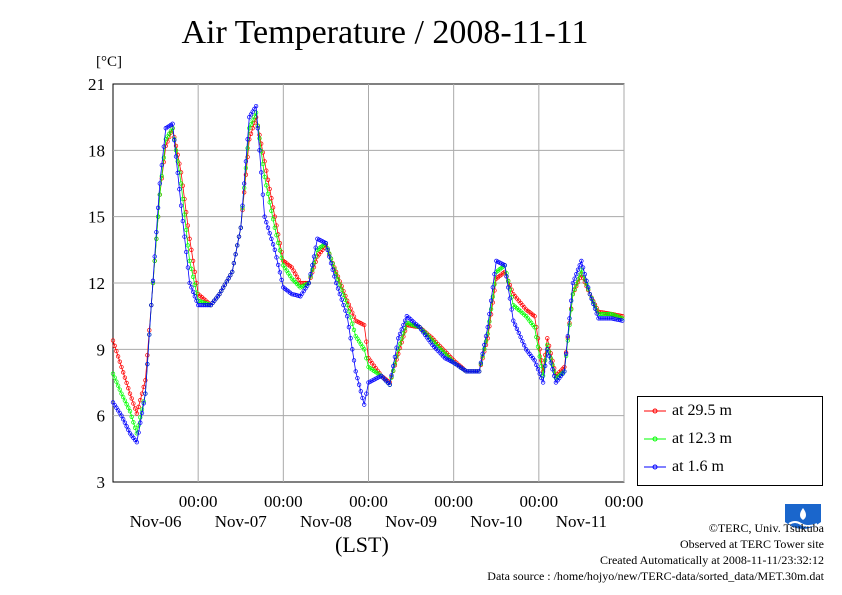  I want to click on chart-title: Air Temperature / 2008-11-11, so click(385, 32).